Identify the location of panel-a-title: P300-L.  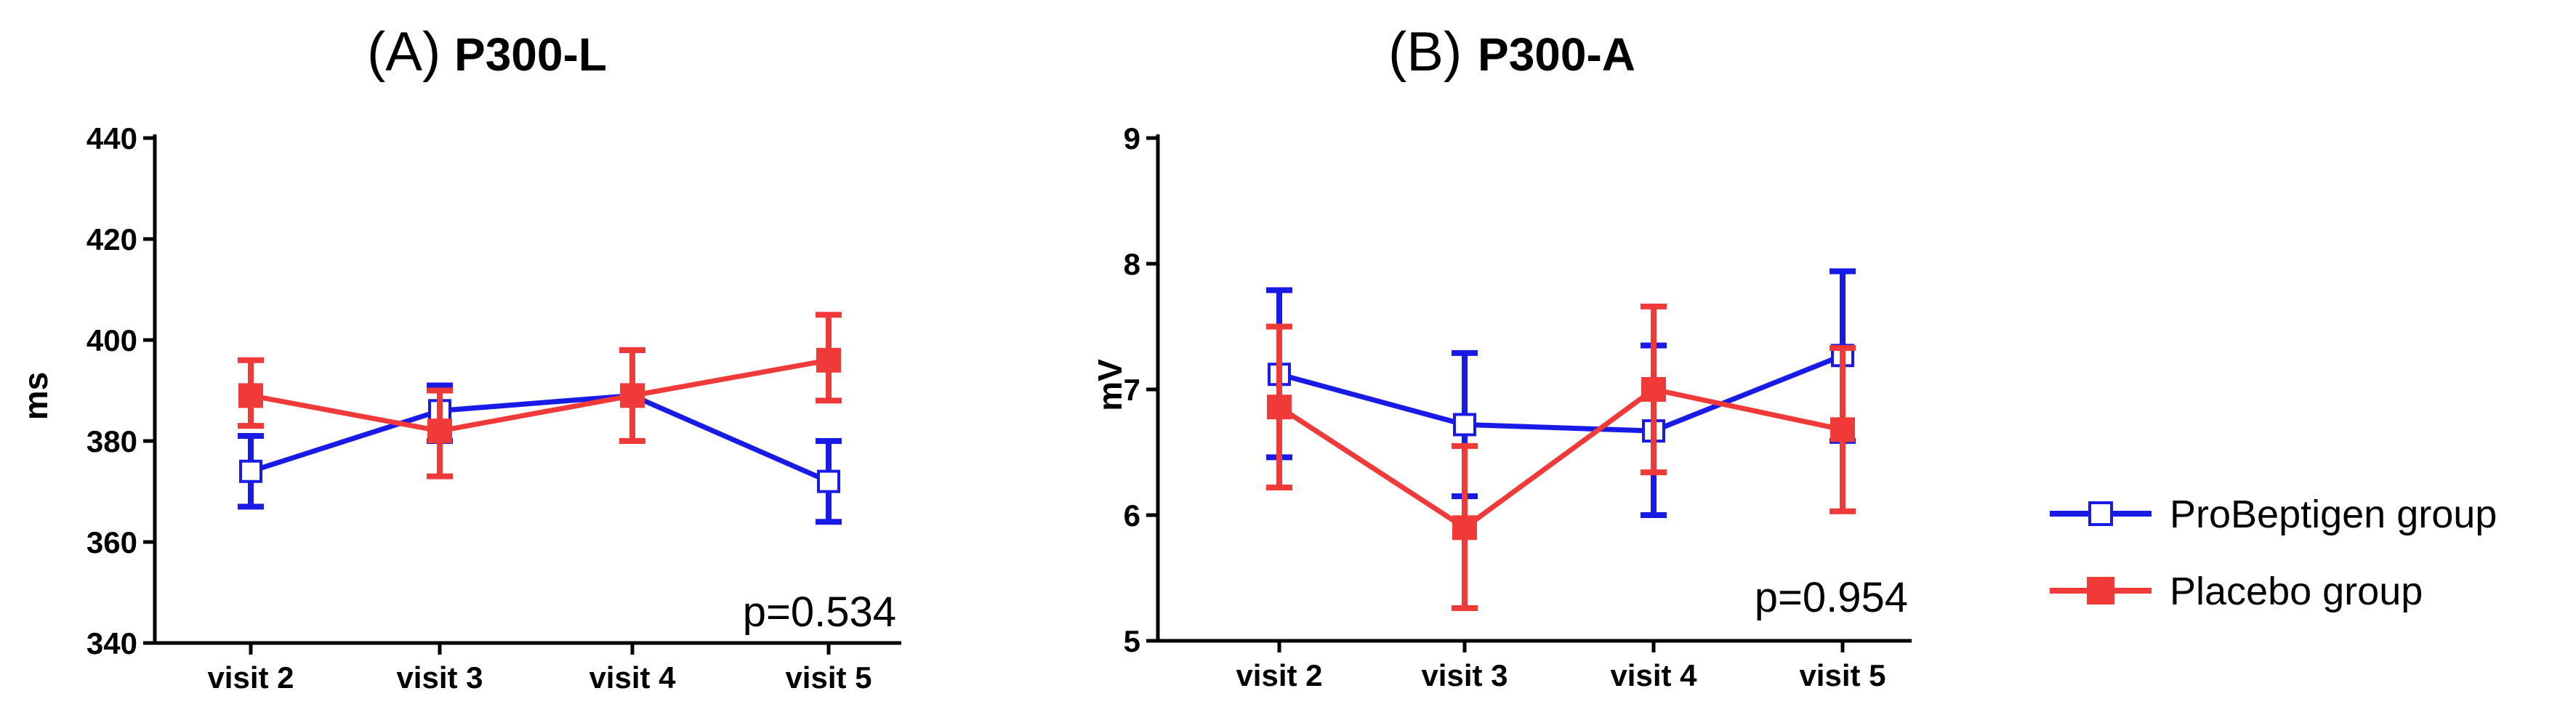
(530, 54).